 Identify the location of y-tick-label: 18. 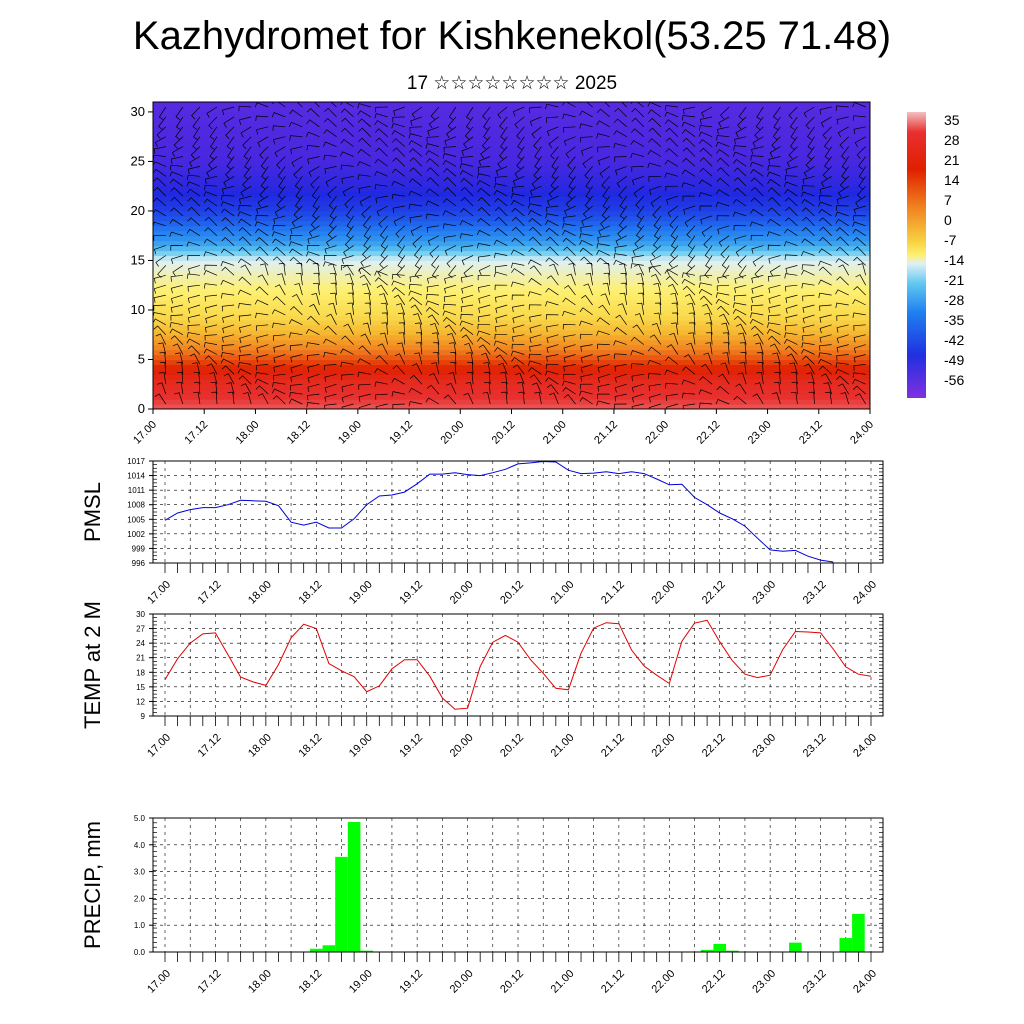
(140, 672).